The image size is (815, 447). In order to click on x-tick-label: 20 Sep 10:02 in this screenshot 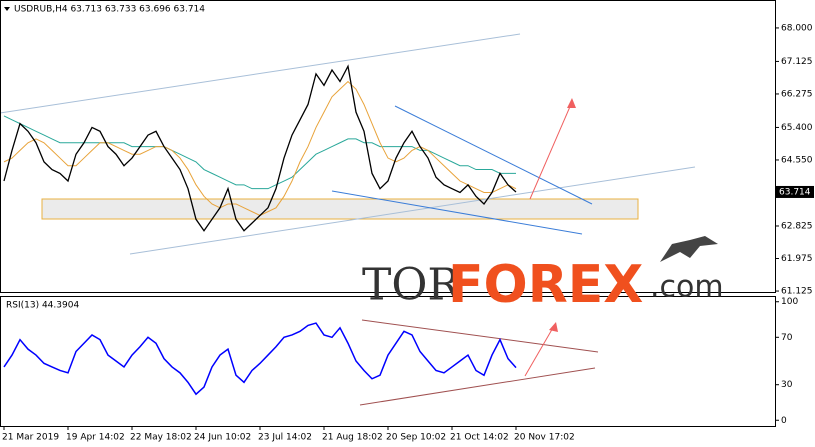, I will do `click(416, 438)`.